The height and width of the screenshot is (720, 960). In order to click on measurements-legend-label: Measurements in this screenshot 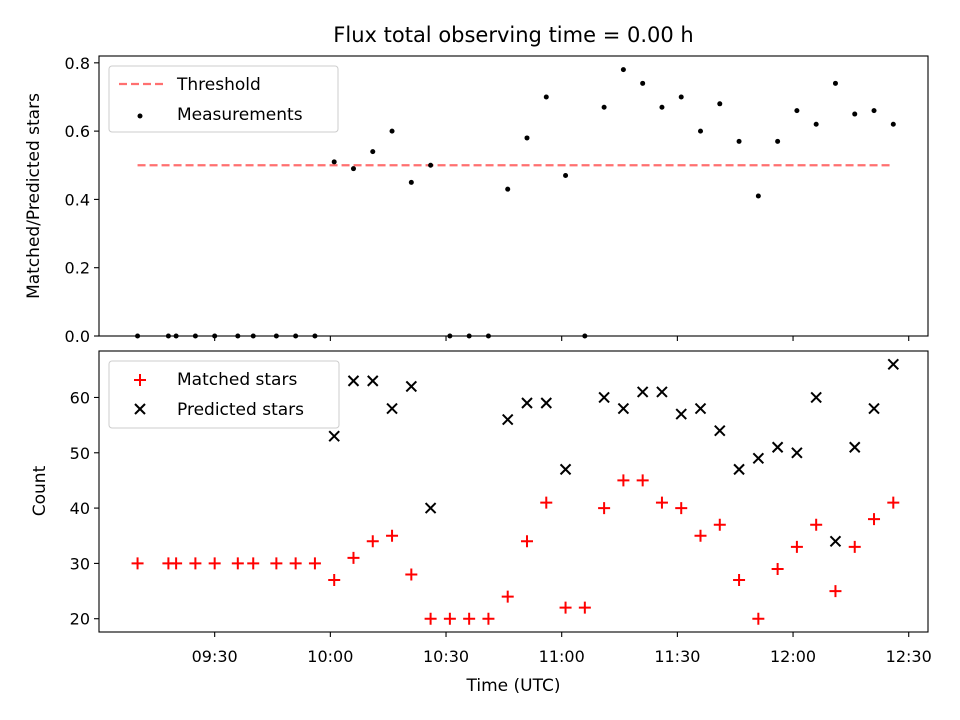, I will do `click(240, 115)`.